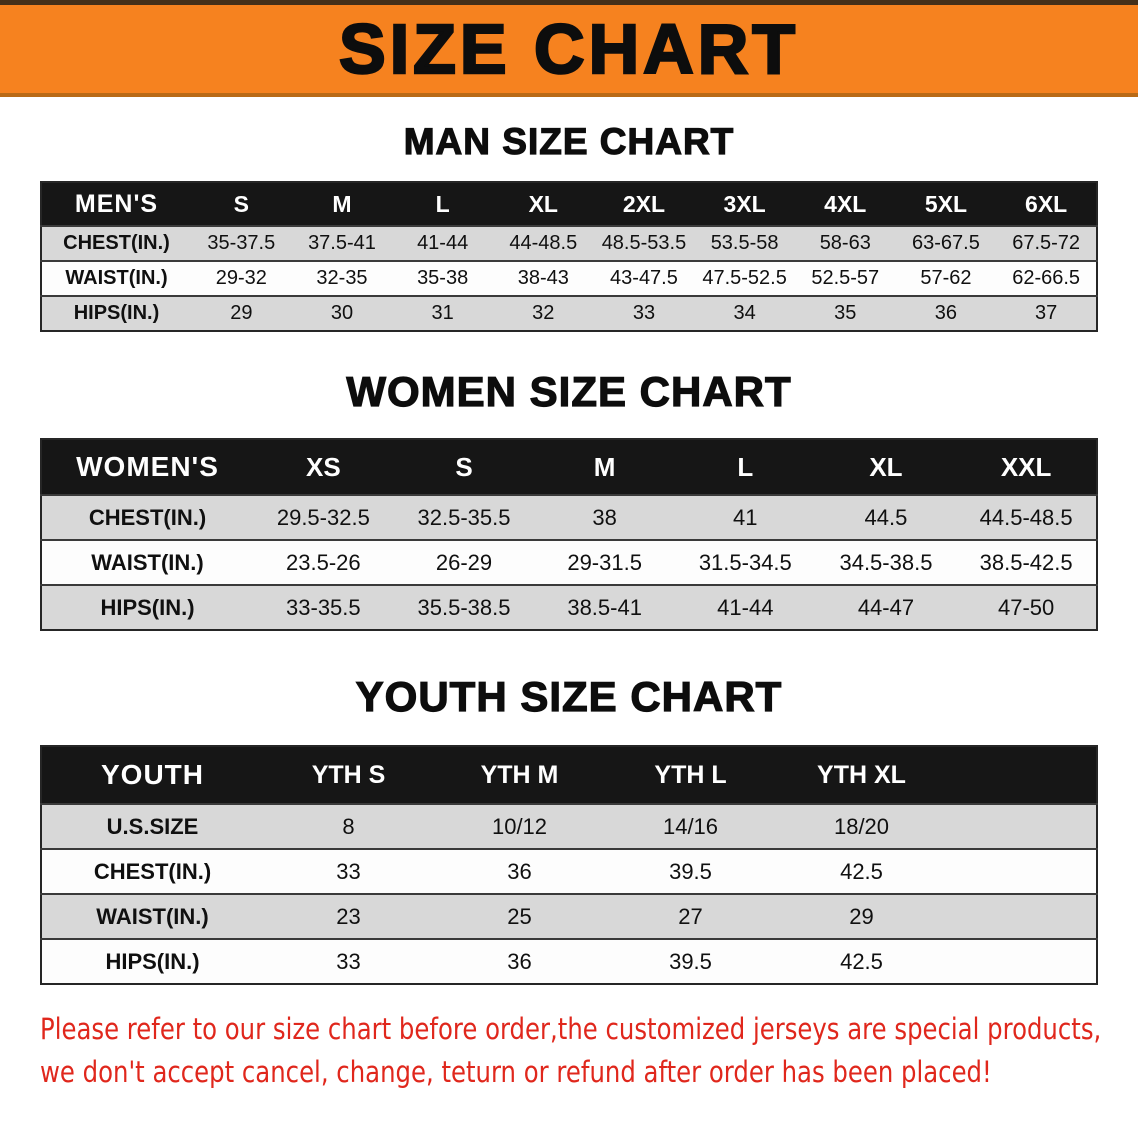 Image resolution: width=1138 pixels, height=1132 pixels. I want to click on size-column-header: S, so click(464, 467).